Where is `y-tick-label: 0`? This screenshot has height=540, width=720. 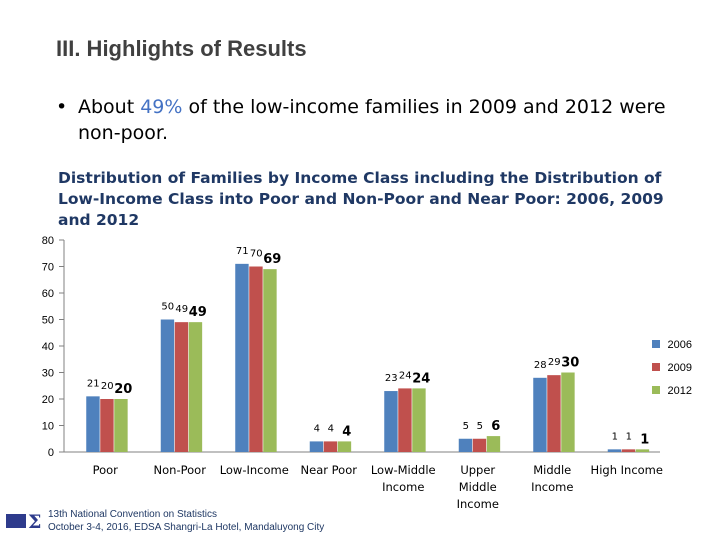
y-tick-label: 0 is located at coordinates (51, 453).